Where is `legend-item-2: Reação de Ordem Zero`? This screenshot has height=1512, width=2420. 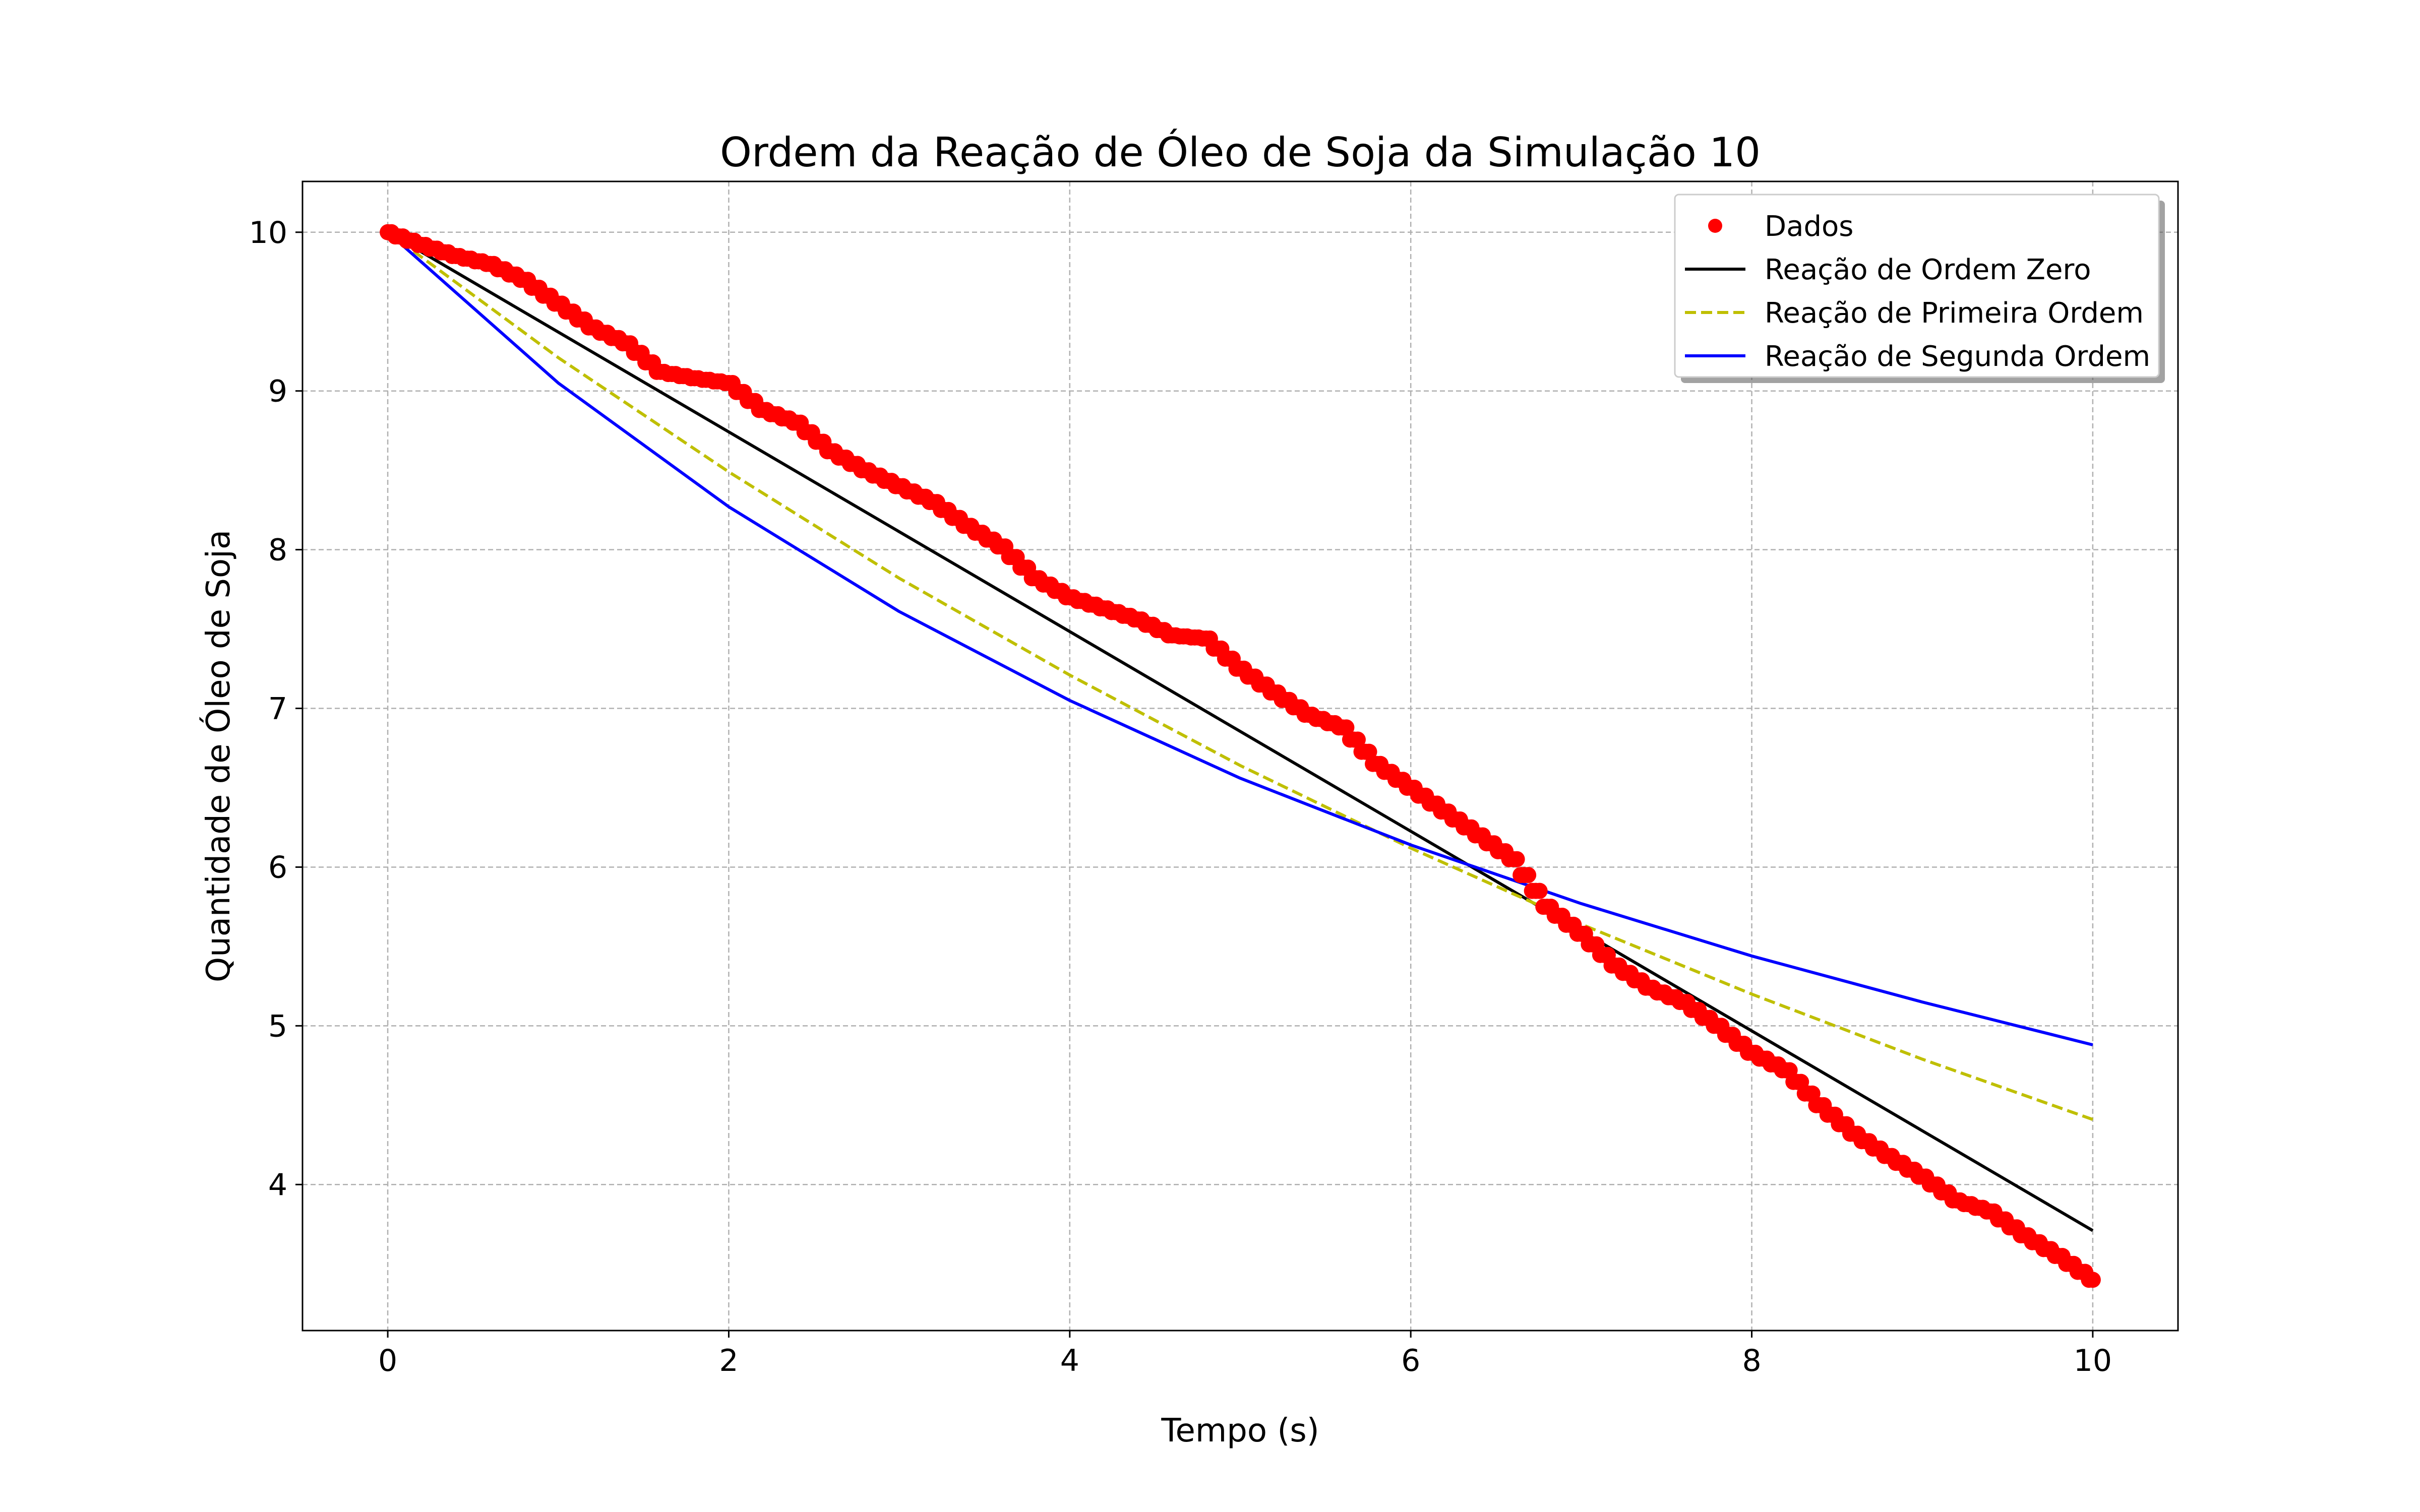 legend-item-2: Reação de Ordem Zero is located at coordinates (1888, 270).